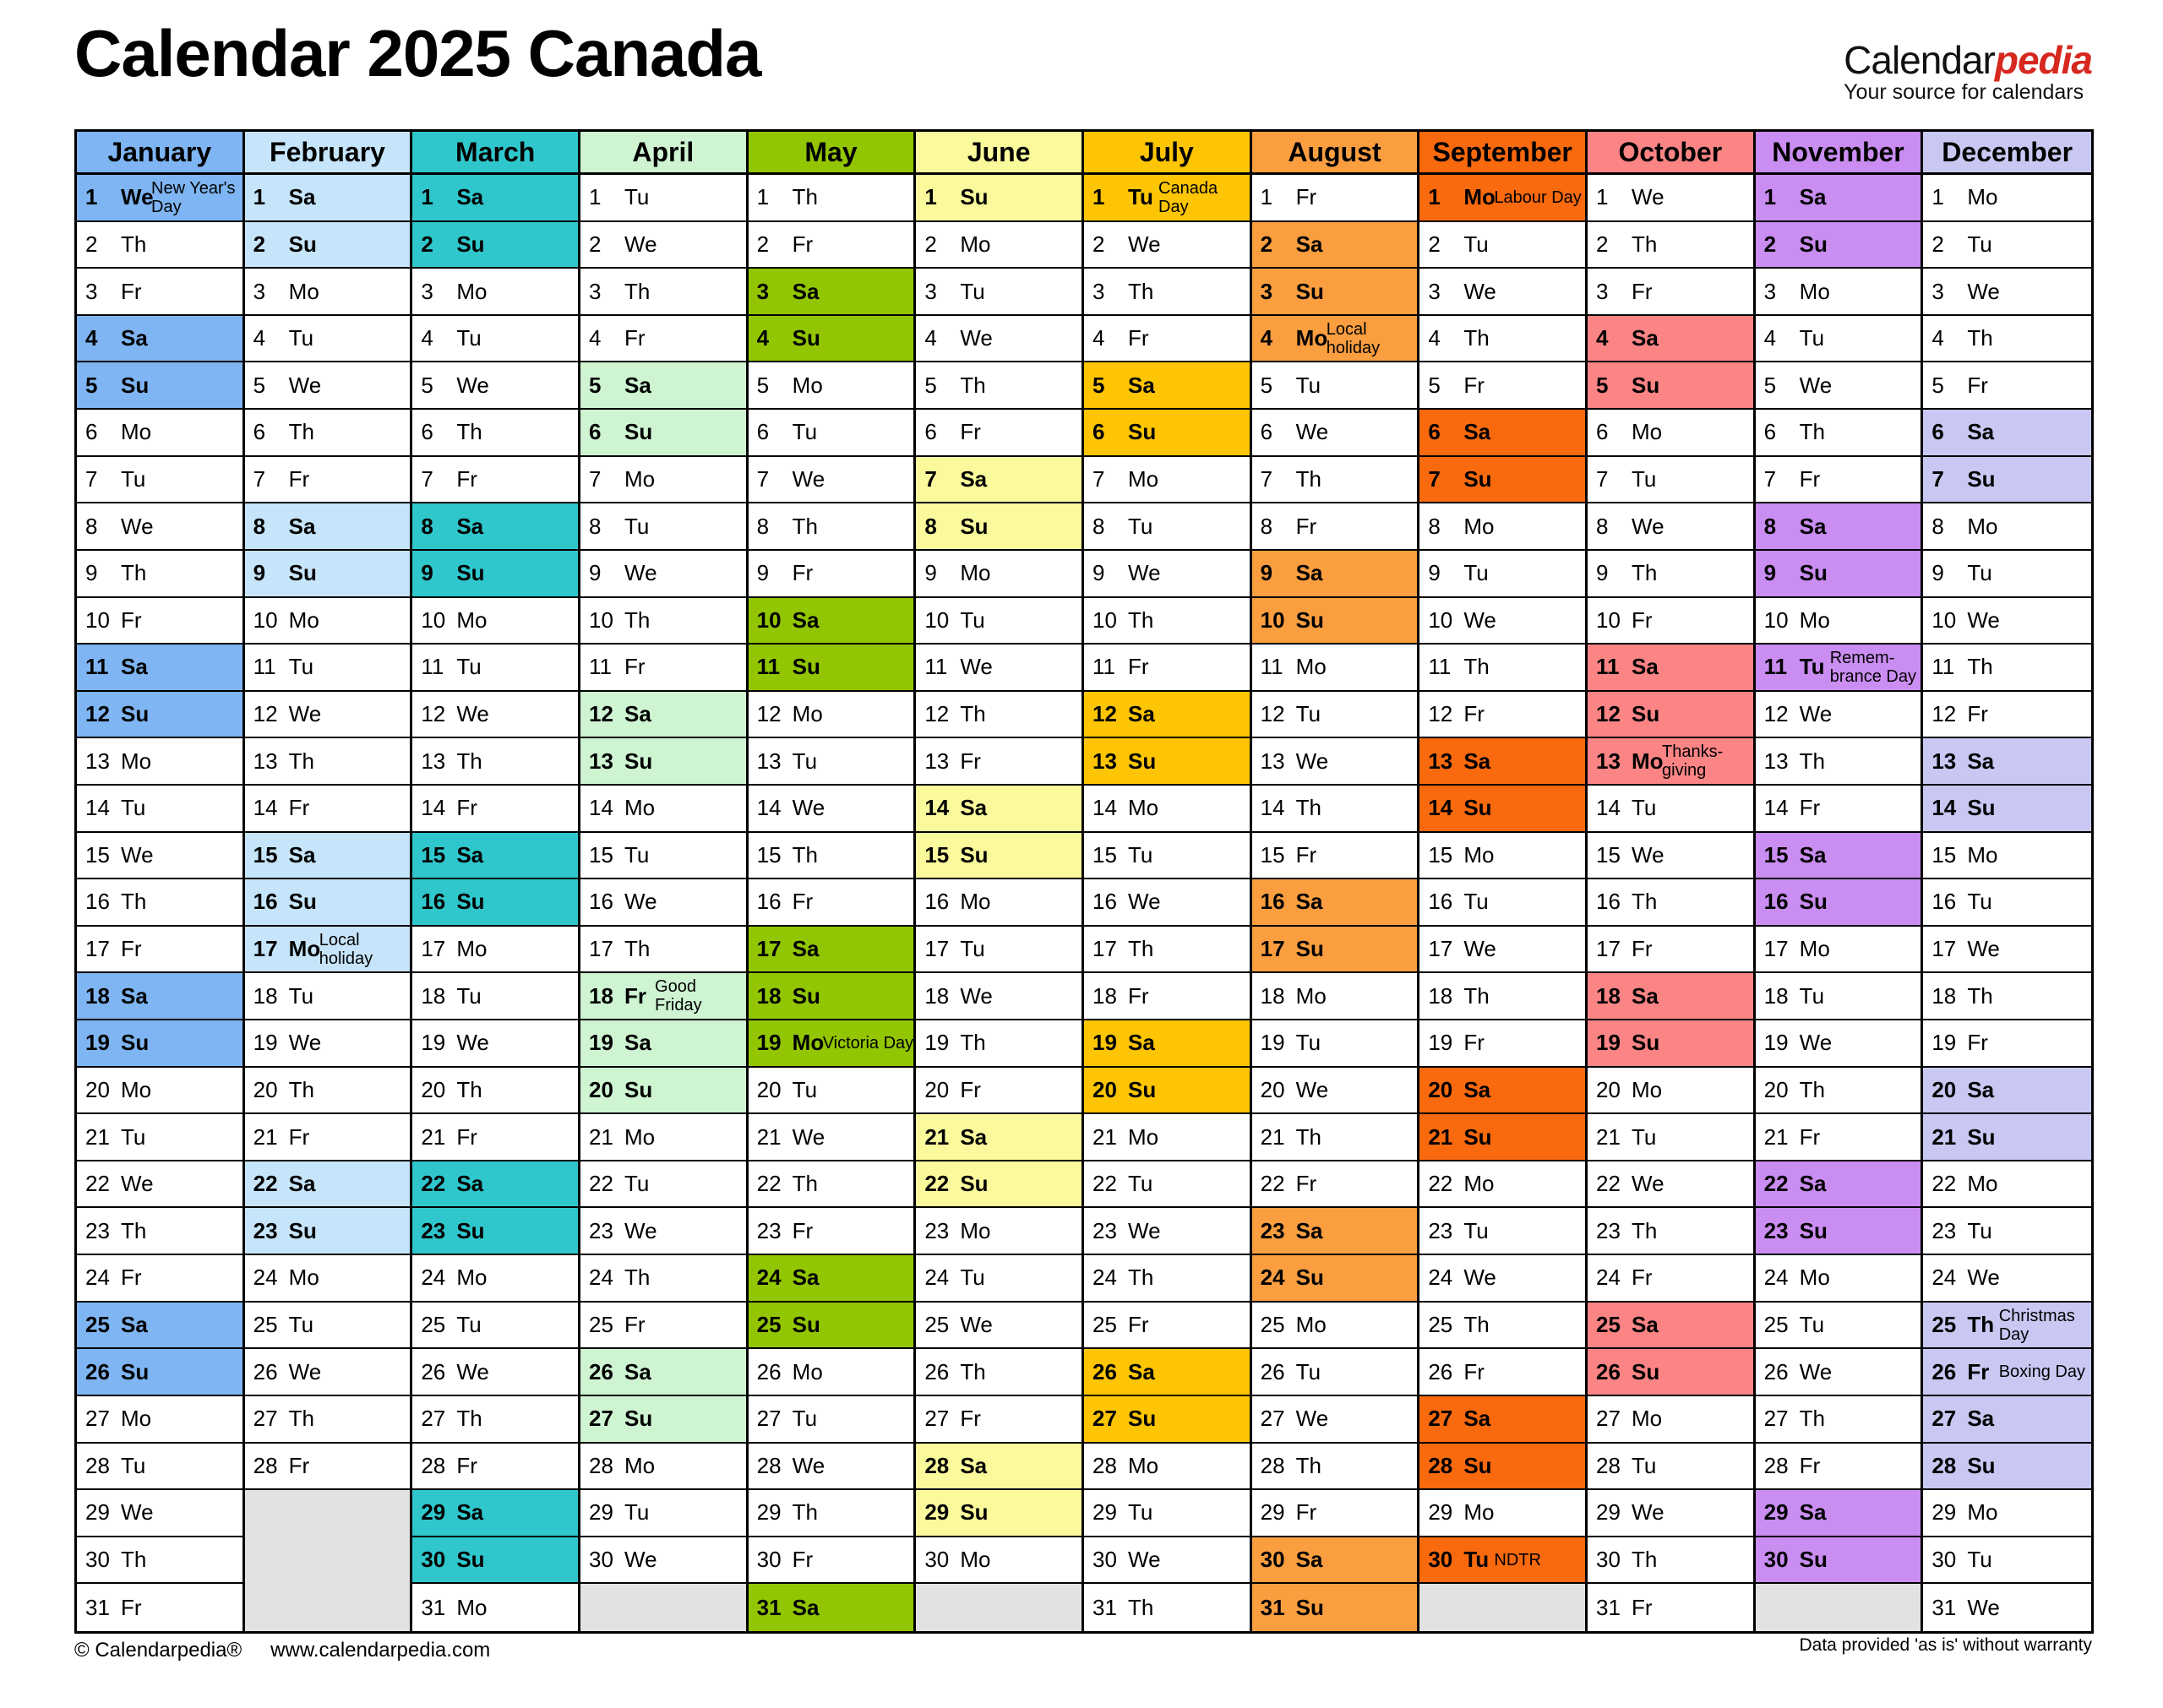 The width and height of the screenshot is (2163, 1708). Describe the element at coordinates (1670, 903) in the screenshot. I see `day-cell-october-16: 16 Th` at that location.